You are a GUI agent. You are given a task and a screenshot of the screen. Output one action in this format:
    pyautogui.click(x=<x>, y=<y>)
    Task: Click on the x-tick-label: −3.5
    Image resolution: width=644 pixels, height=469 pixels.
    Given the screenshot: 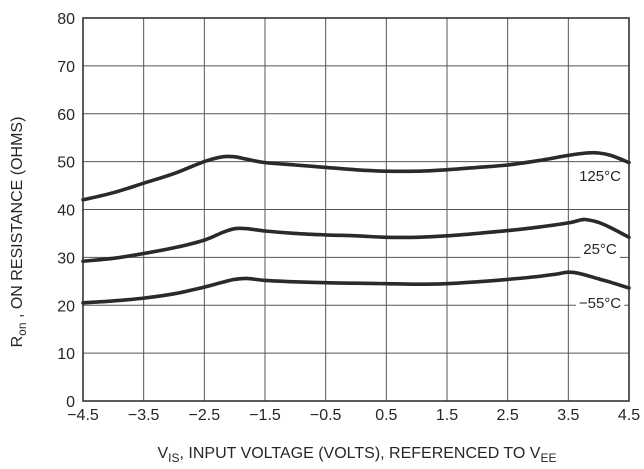 What is the action you would take?
    pyautogui.click(x=144, y=415)
    